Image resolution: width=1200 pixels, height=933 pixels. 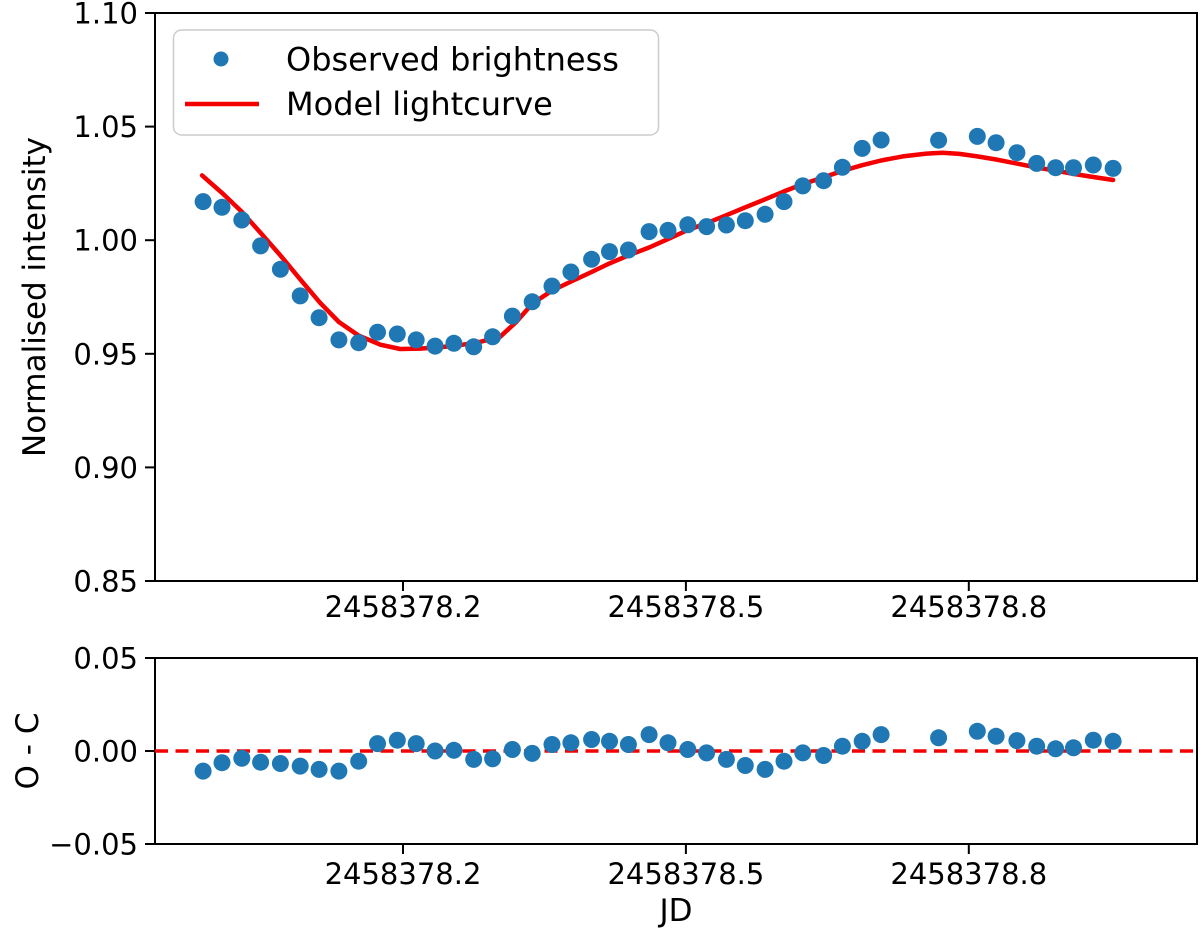 I want to click on y-tick-label: 1.05, so click(x=105, y=127).